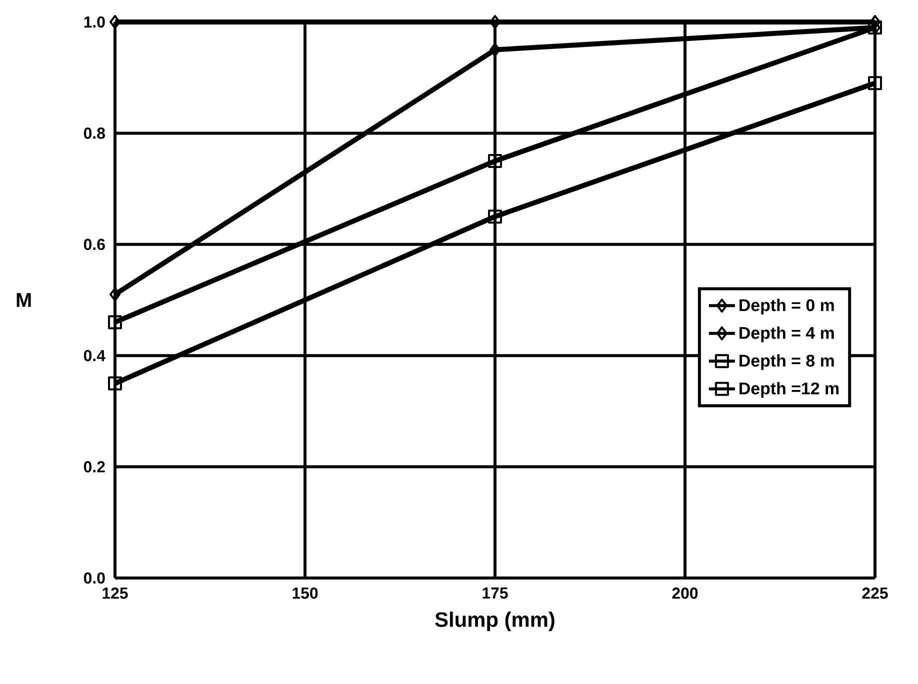  Describe the element at coordinates (494, 622) in the screenshot. I see `x-axis-title: Slump (mm)` at that location.